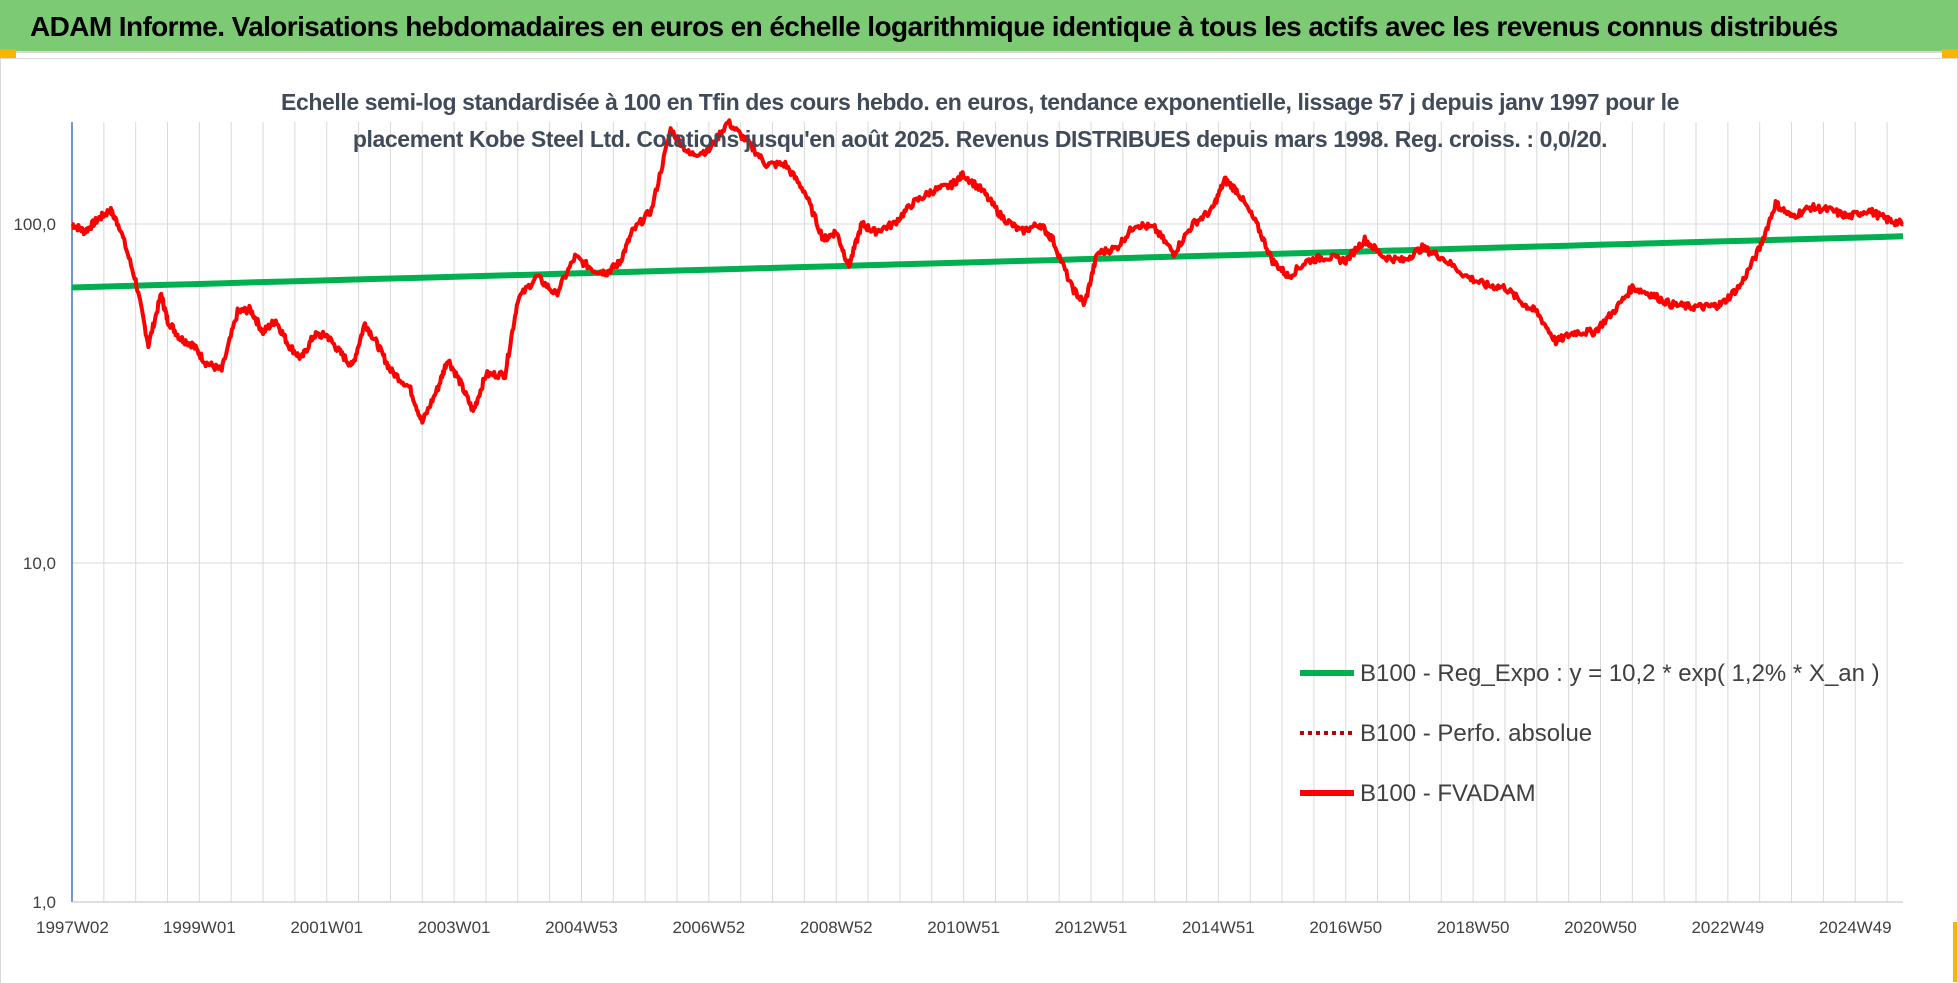 Image resolution: width=1958 pixels, height=983 pixels. What do you see at coordinates (1448, 793) in the screenshot?
I see `legend-label: B100 - FVADAM` at bounding box center [1448, 793].